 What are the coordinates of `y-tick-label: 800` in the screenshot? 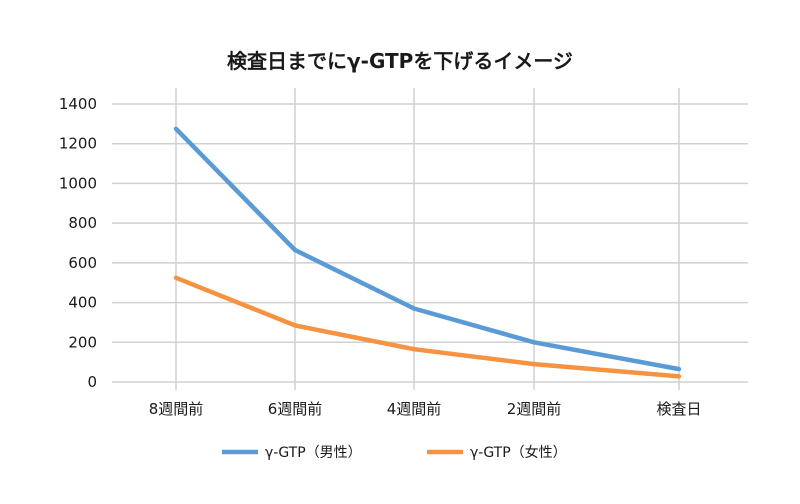 It's located at (82, 223).